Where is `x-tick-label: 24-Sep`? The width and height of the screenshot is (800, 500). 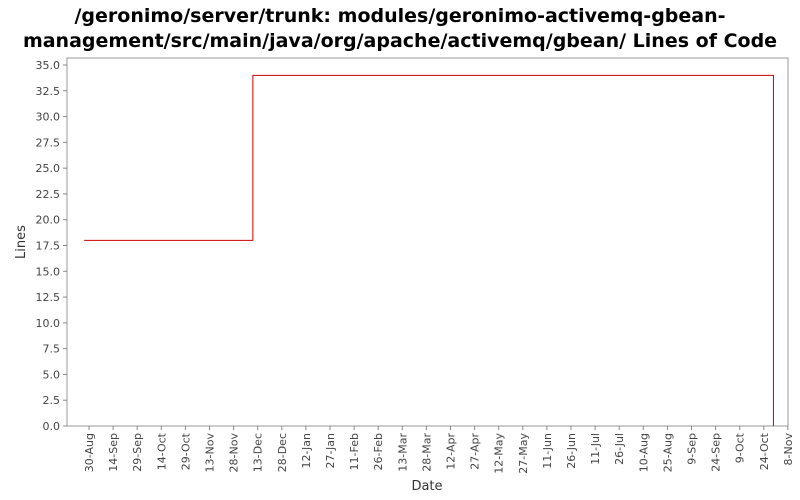
x-tick-label: 24-Sep is located at coordinates (716, 452).